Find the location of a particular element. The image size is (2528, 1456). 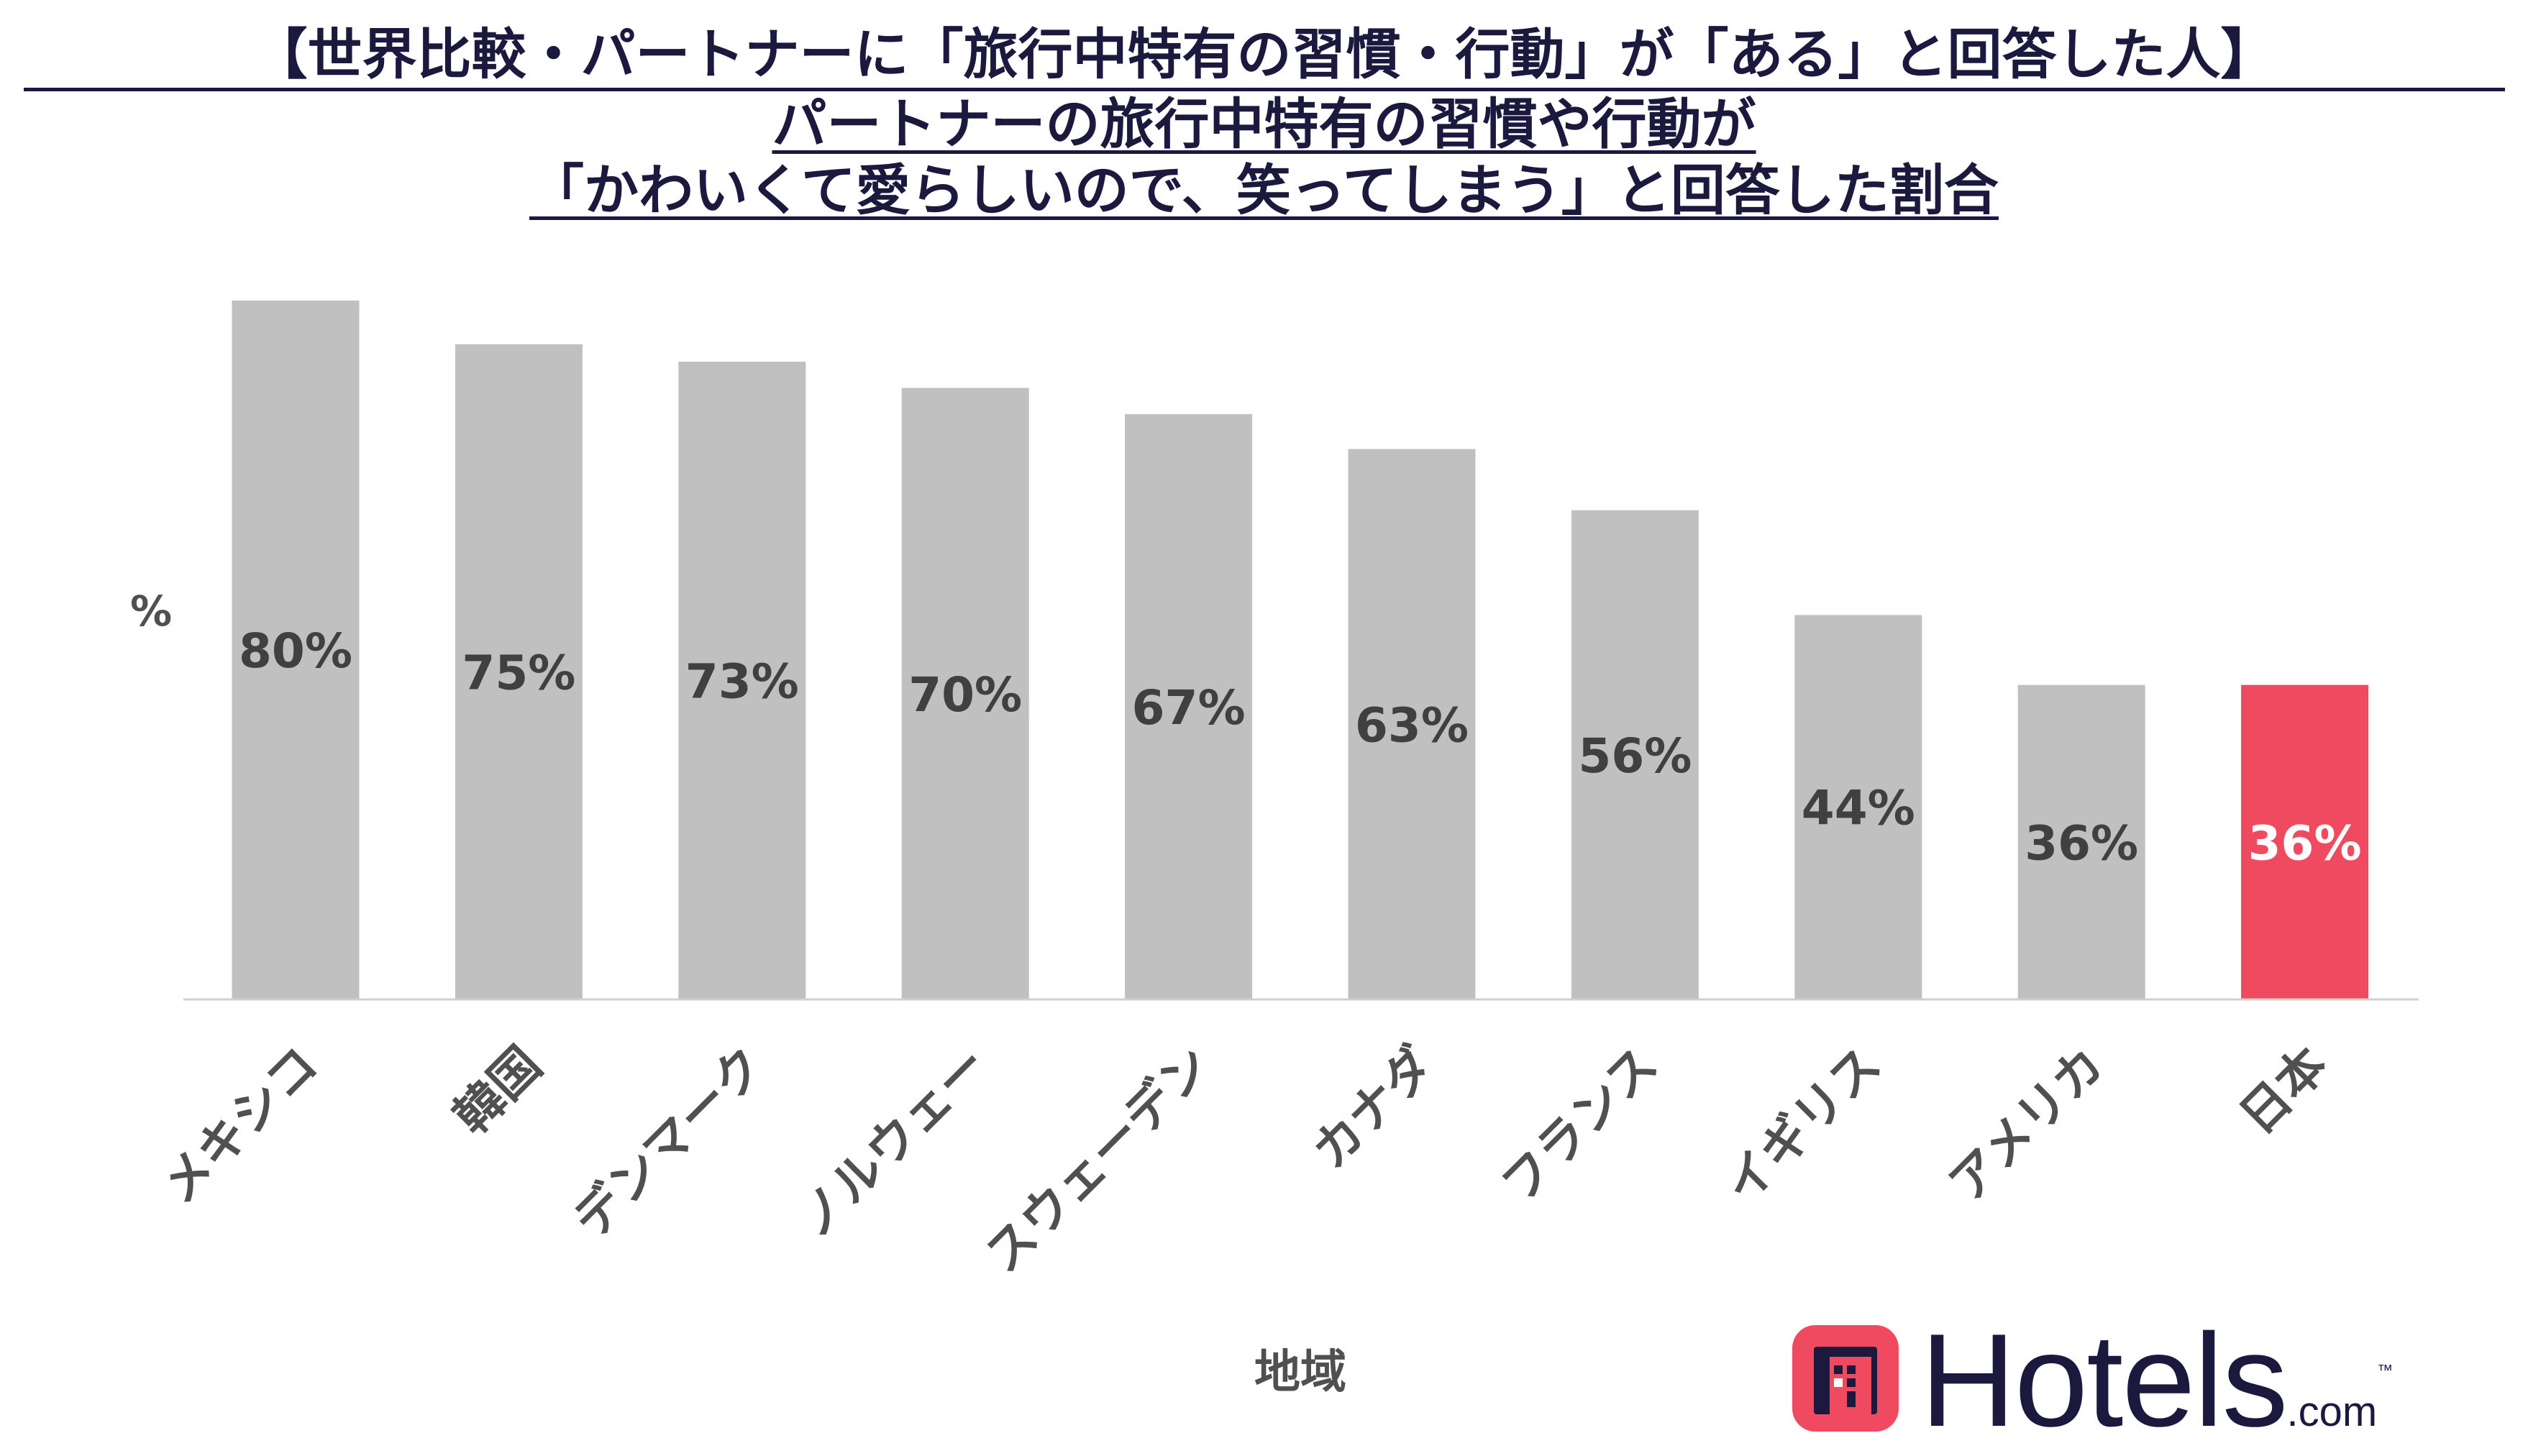

logo-suffix: .com is located at coordinates (2332, 1411).